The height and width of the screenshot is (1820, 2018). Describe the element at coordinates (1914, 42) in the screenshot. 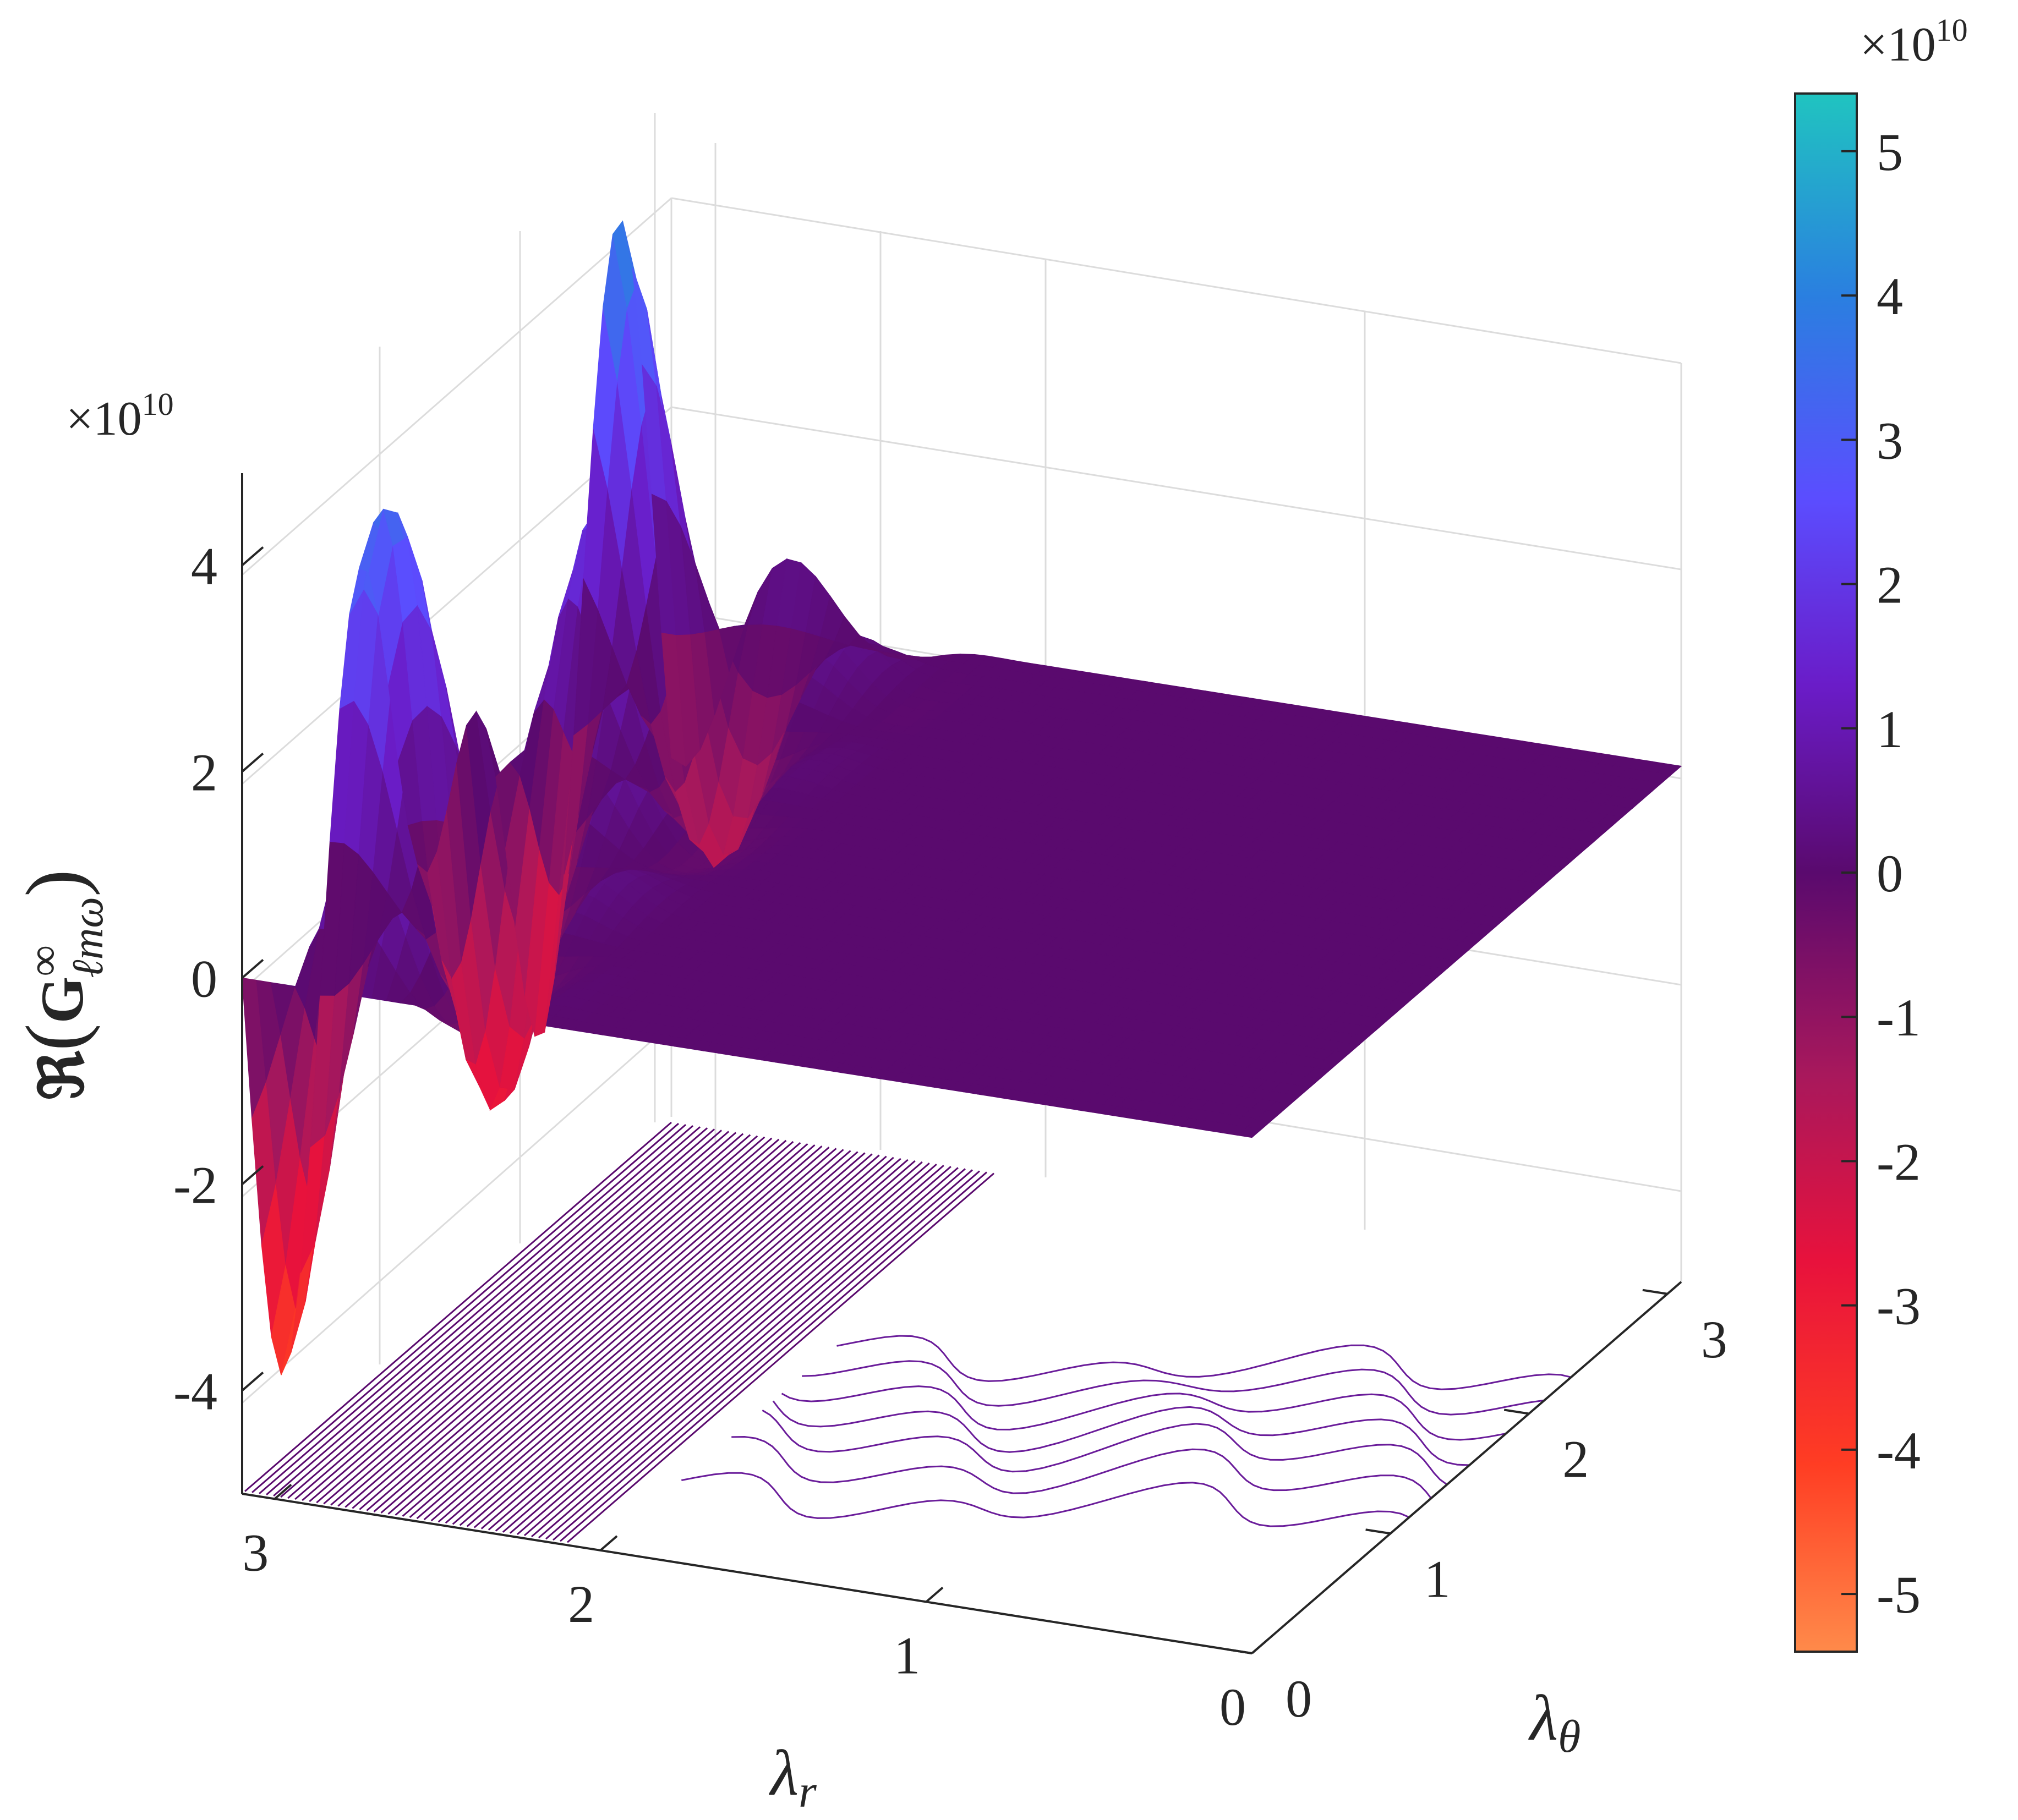

I see `colorbar-exponent: ×10¹⁰` at that location.